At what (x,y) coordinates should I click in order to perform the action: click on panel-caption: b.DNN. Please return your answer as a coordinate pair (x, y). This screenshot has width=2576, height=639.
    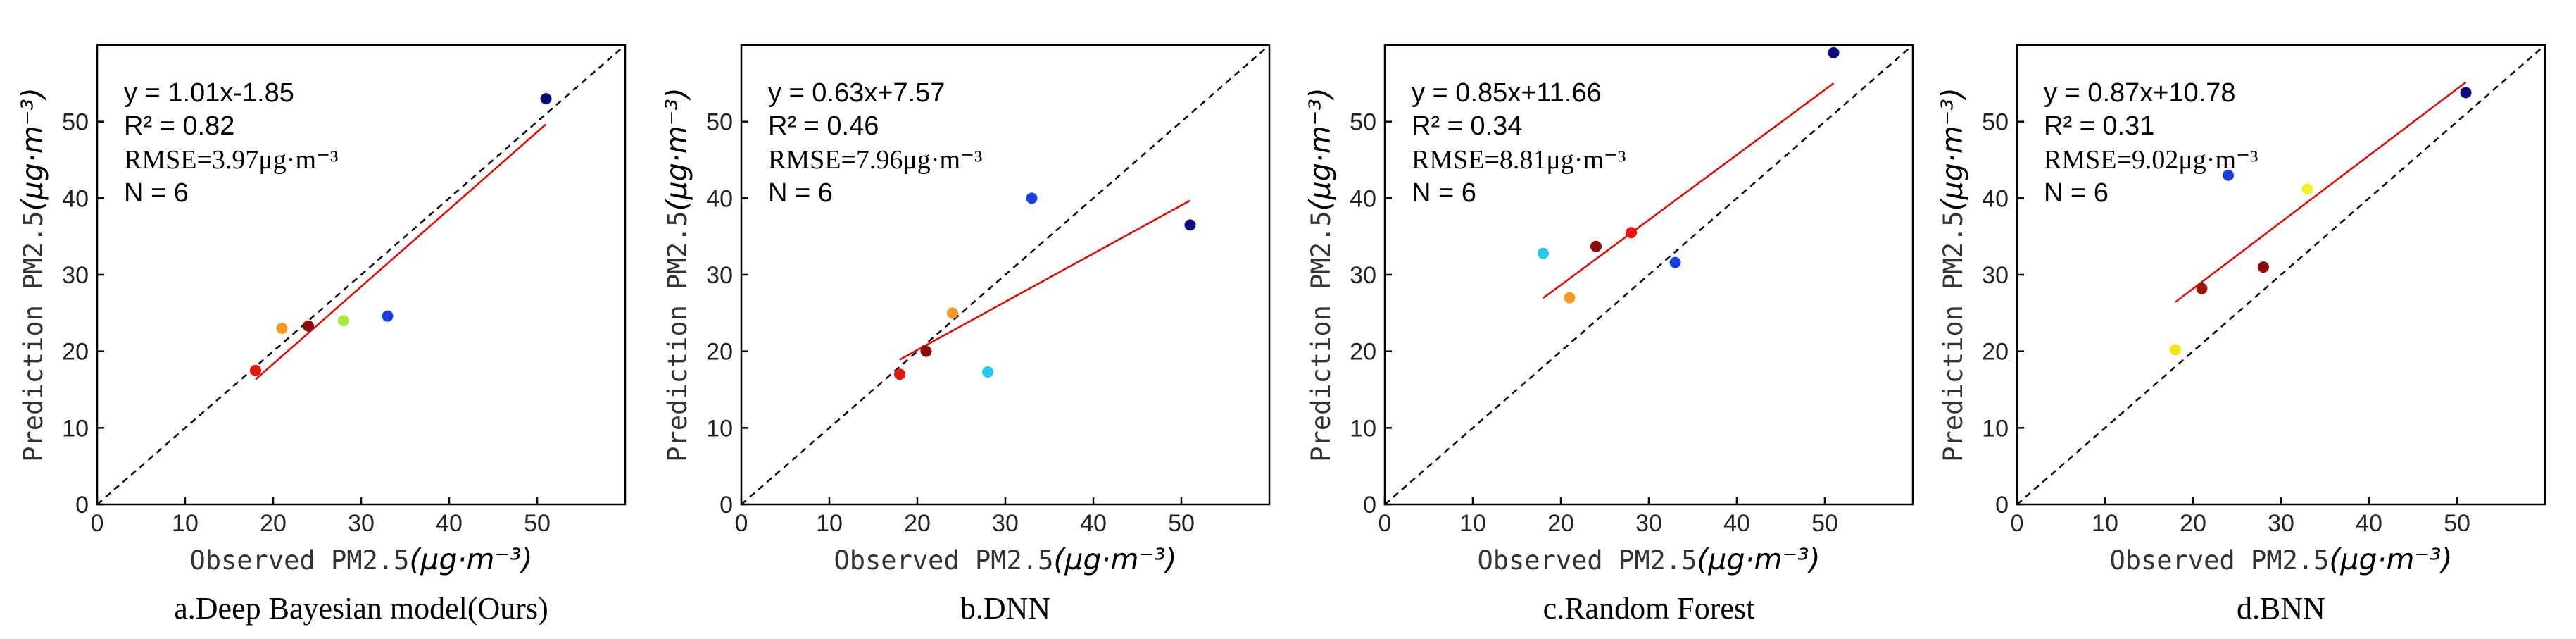
    Looking at the image, I should click on (1005, 608).